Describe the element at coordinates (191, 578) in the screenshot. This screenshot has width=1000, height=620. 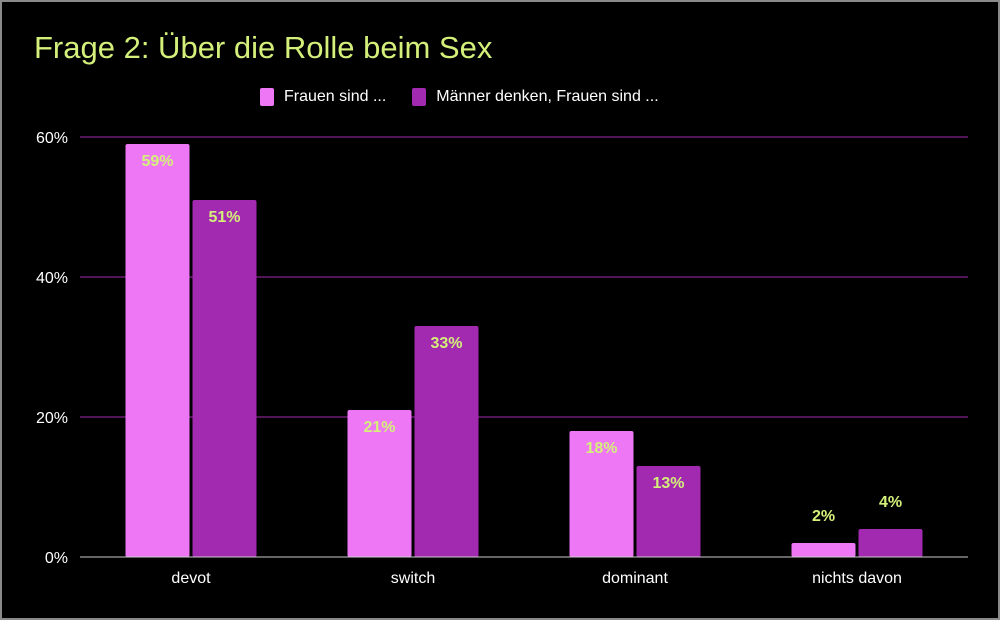
I see `x-tick-label: devot` at that location.